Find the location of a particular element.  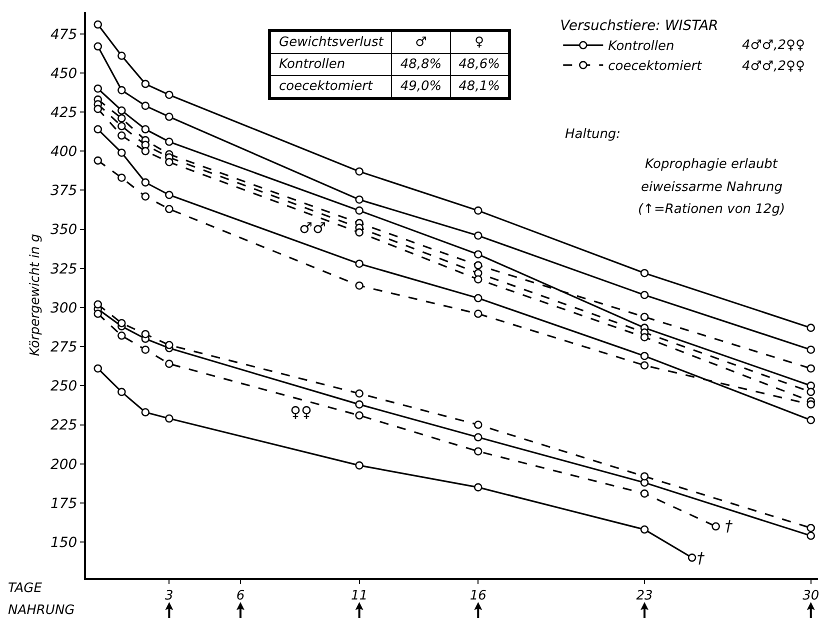

y-tick-label: 400 is located at coordinates (64, 152).